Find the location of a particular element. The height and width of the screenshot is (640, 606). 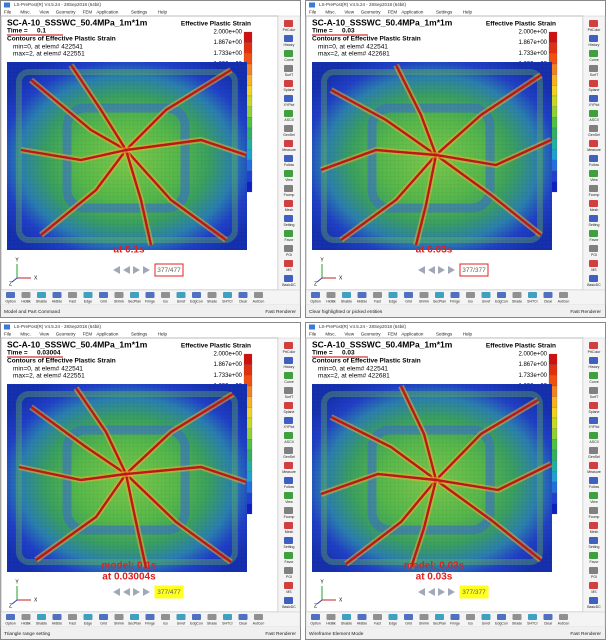

tool-label: SecPlan is located at coordinates (134, 623).